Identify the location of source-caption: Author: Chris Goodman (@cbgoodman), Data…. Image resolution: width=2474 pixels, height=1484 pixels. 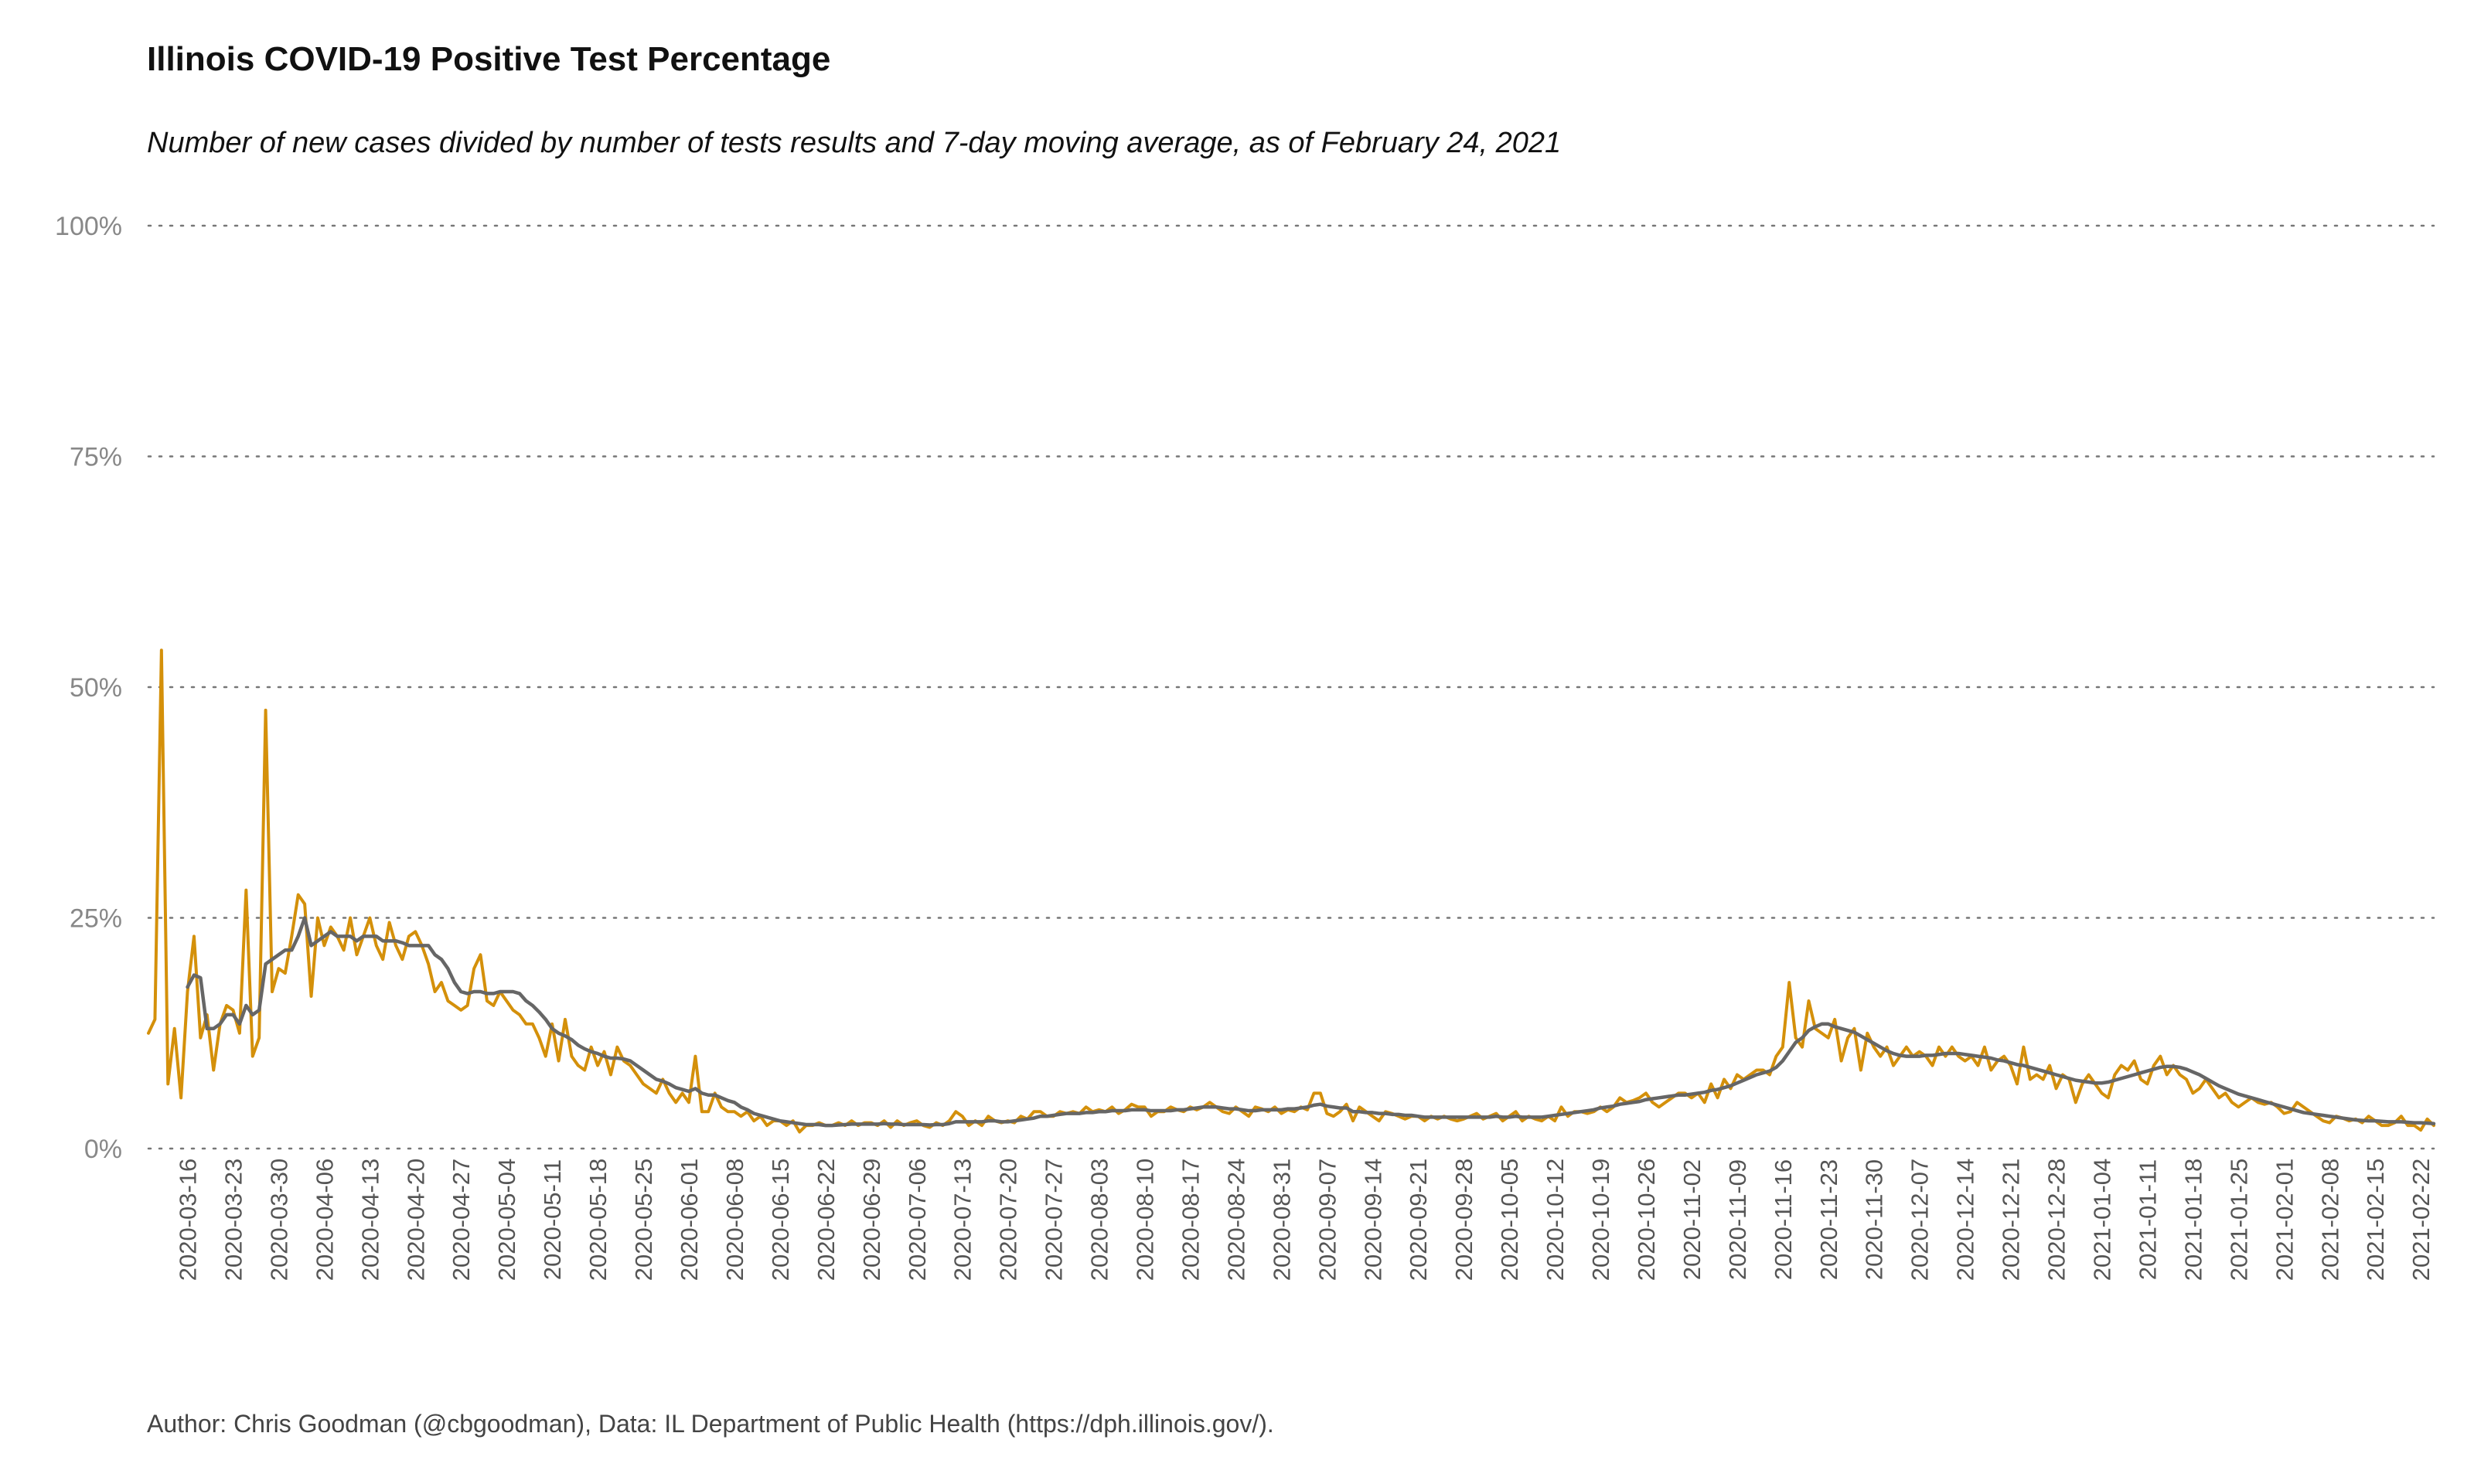
(710, 1424).